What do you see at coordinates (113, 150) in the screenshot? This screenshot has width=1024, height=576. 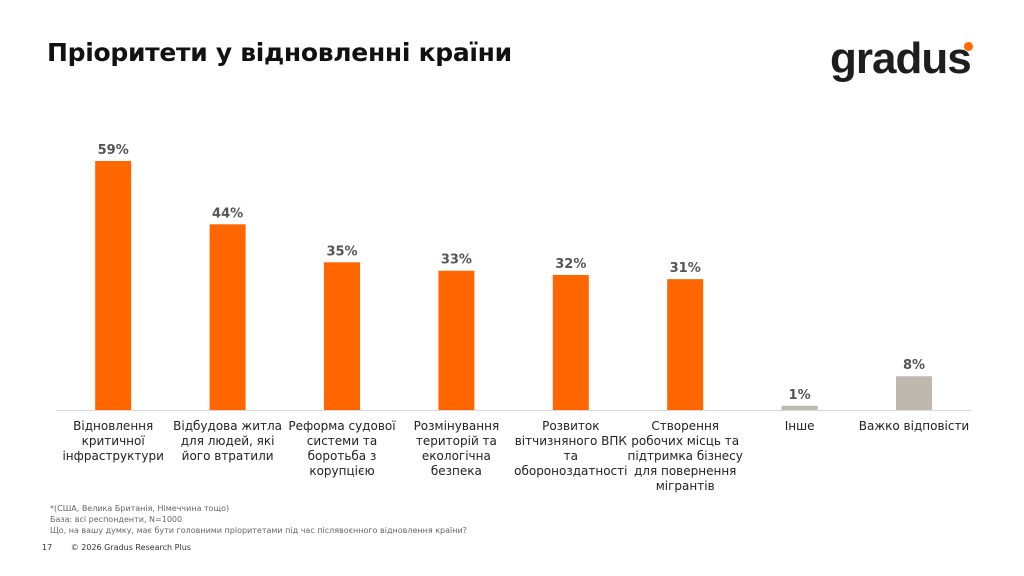 I see `data-label: 59%` at bounding box center [113, 150].